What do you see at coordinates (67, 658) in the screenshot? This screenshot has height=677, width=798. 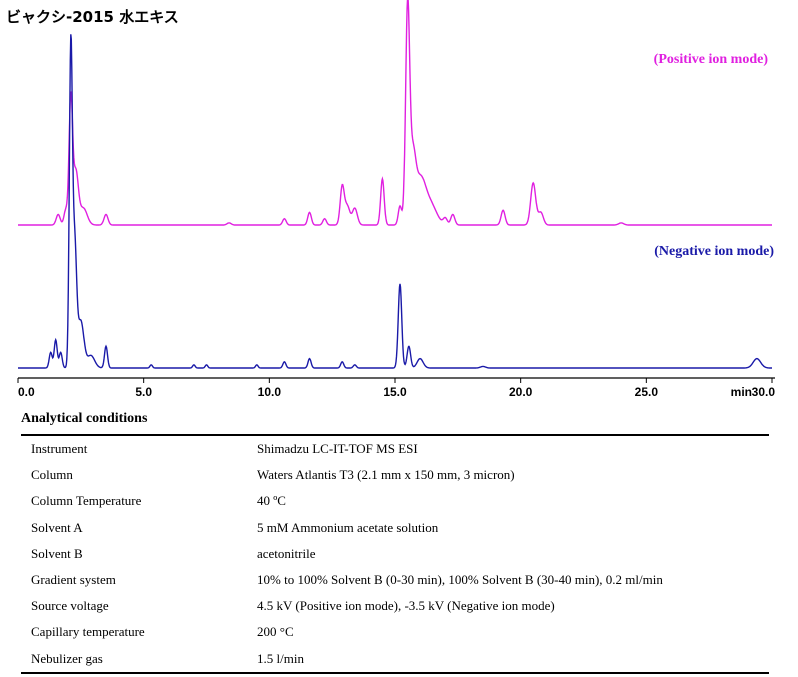 I see `condition-key: Nebulizer gas` at bounding box center [67, 658].